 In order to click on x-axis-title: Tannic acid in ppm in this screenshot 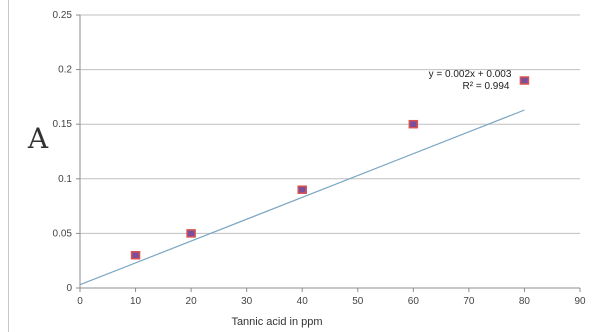, I will do `click(276, 322)`.